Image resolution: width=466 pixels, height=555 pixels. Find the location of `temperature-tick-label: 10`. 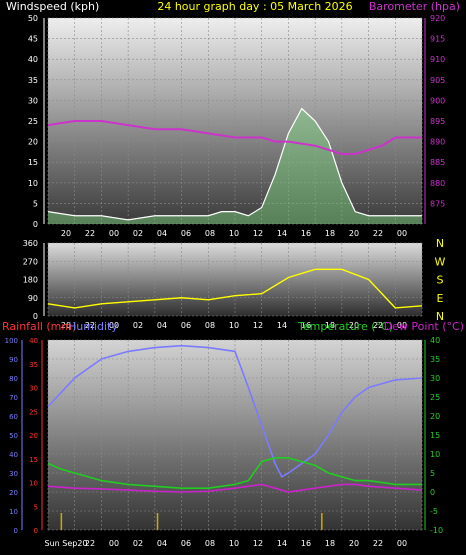

temperature-tick-label: 10 is located at coordinates (435, 454).